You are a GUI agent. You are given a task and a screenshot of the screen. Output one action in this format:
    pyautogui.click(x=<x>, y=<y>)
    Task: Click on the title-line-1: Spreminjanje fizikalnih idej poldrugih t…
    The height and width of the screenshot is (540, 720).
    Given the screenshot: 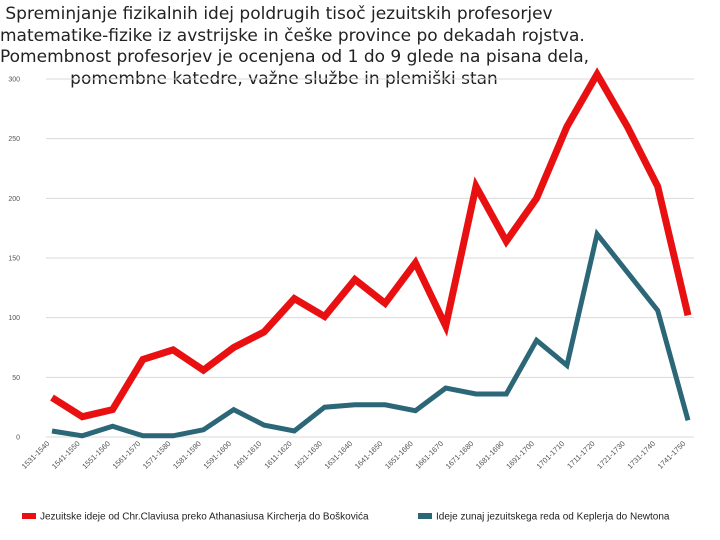 What is the action you would take?
    pyautogui.click(x=279, y=14)
    